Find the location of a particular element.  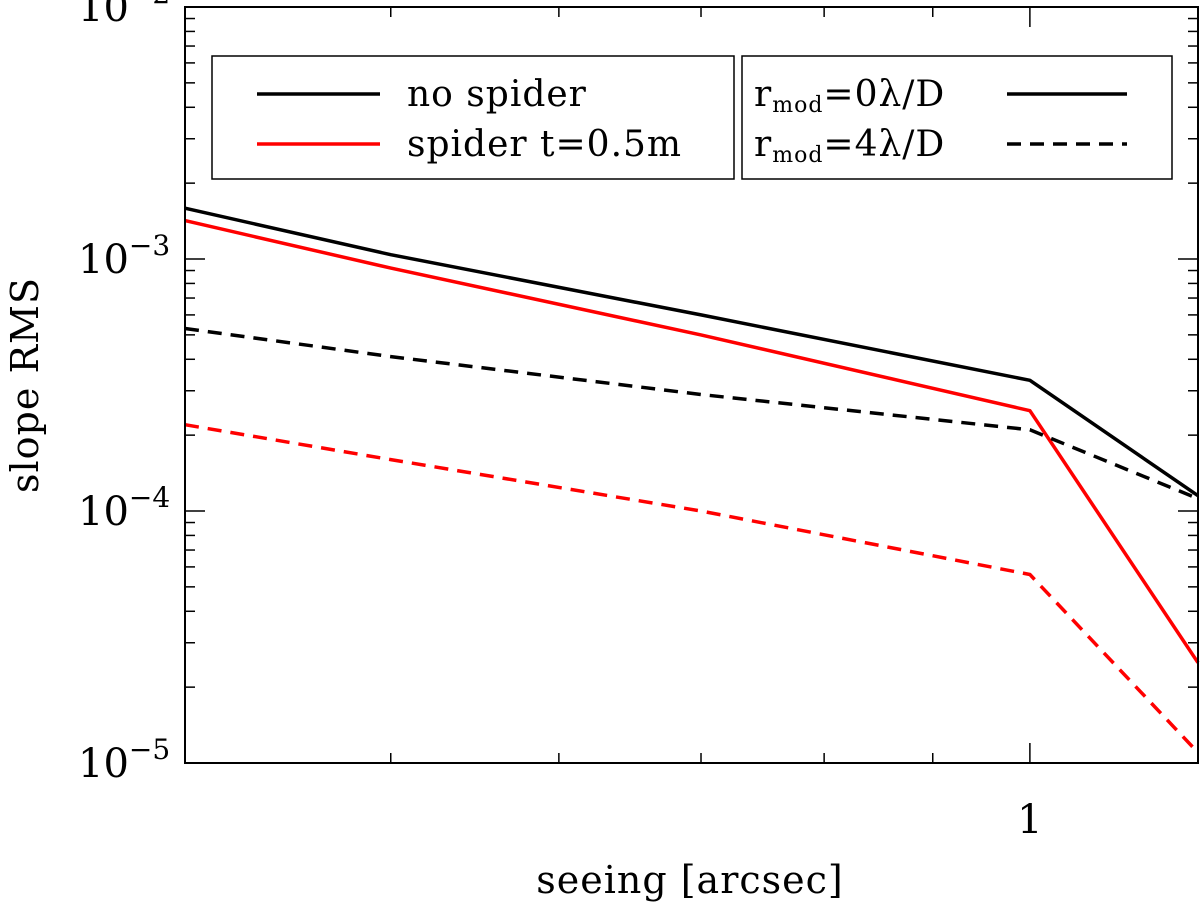

x-tick-labels: 1 is located at coordinates (1029, 820).